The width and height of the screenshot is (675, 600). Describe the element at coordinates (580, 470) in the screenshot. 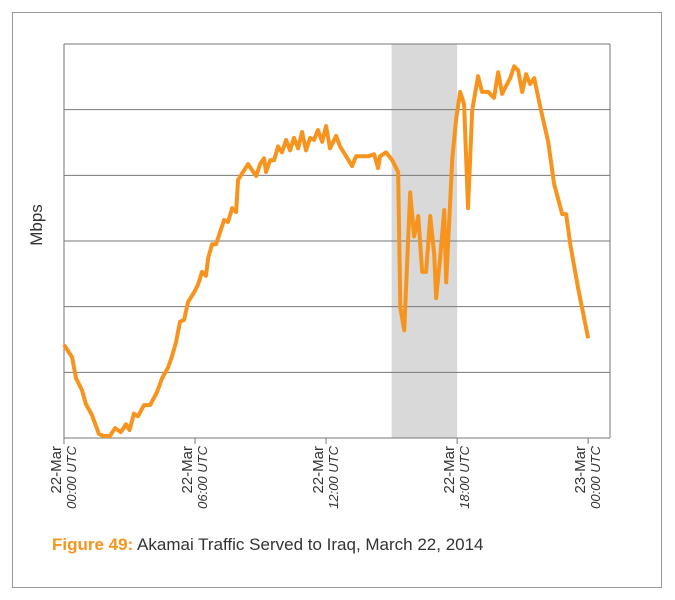

I see `x-tick-date: 23-Mar` at that location.